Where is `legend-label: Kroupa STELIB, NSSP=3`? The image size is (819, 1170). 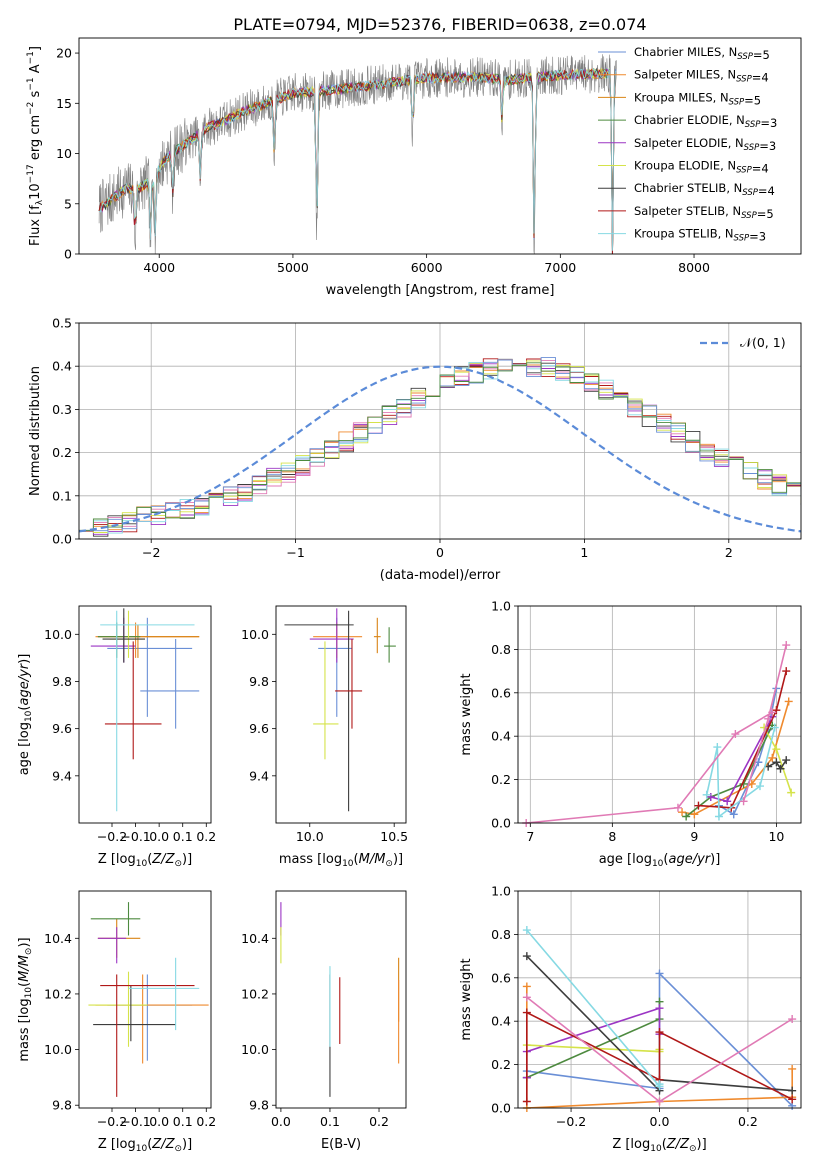
legend-label: Kroupa STELIB, NSSP=3 is located at coordinates (700, 235).